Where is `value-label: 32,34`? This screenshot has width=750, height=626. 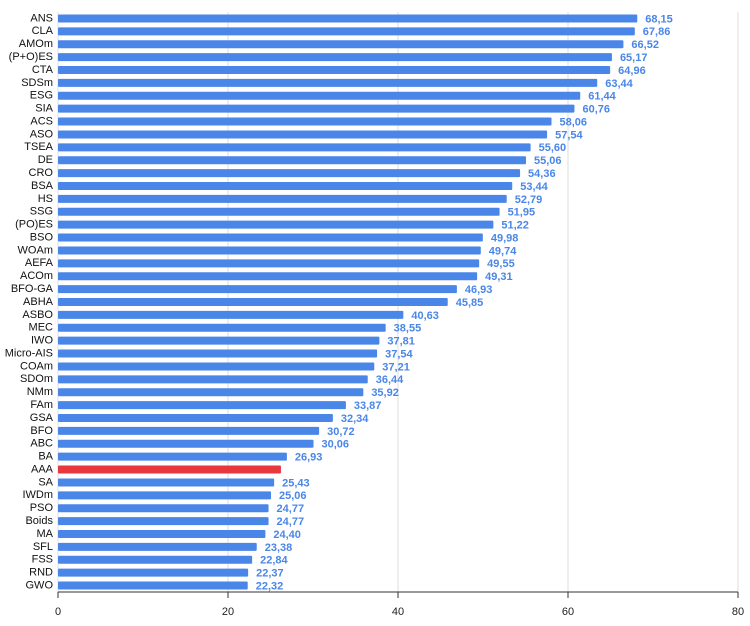 value-label: 32,34 is located at coordinates (355, 419).